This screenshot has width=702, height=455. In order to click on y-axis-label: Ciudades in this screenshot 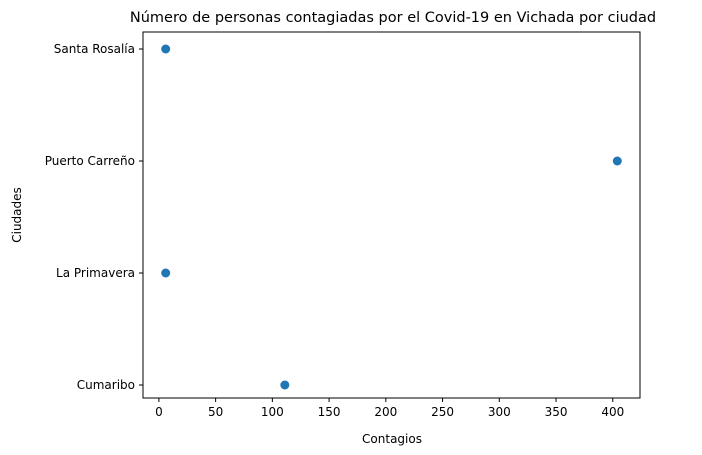, I will do `click(17, 215)`.